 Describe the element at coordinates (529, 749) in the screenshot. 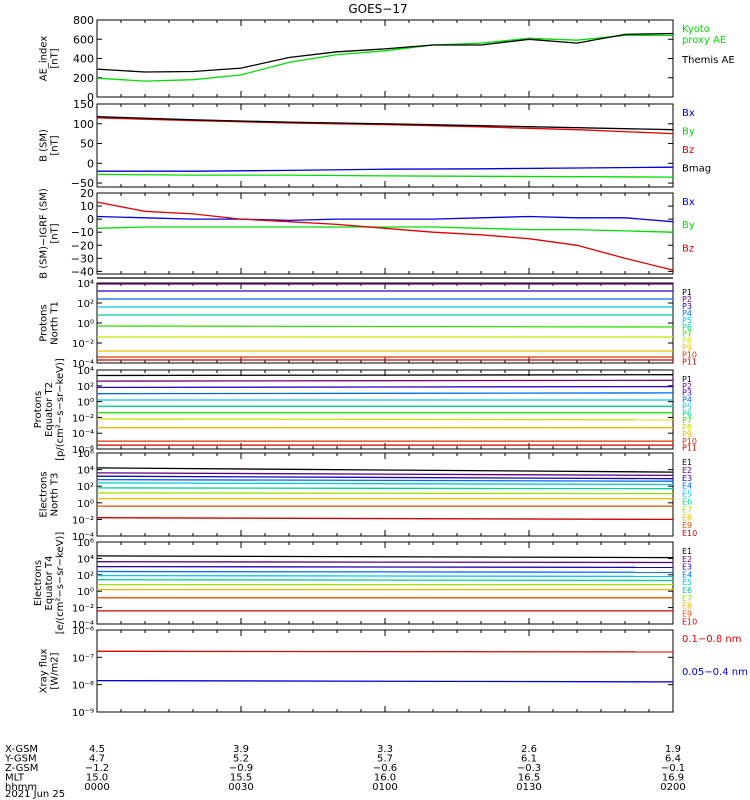

I see `x-row-value: 2.6` at that location.